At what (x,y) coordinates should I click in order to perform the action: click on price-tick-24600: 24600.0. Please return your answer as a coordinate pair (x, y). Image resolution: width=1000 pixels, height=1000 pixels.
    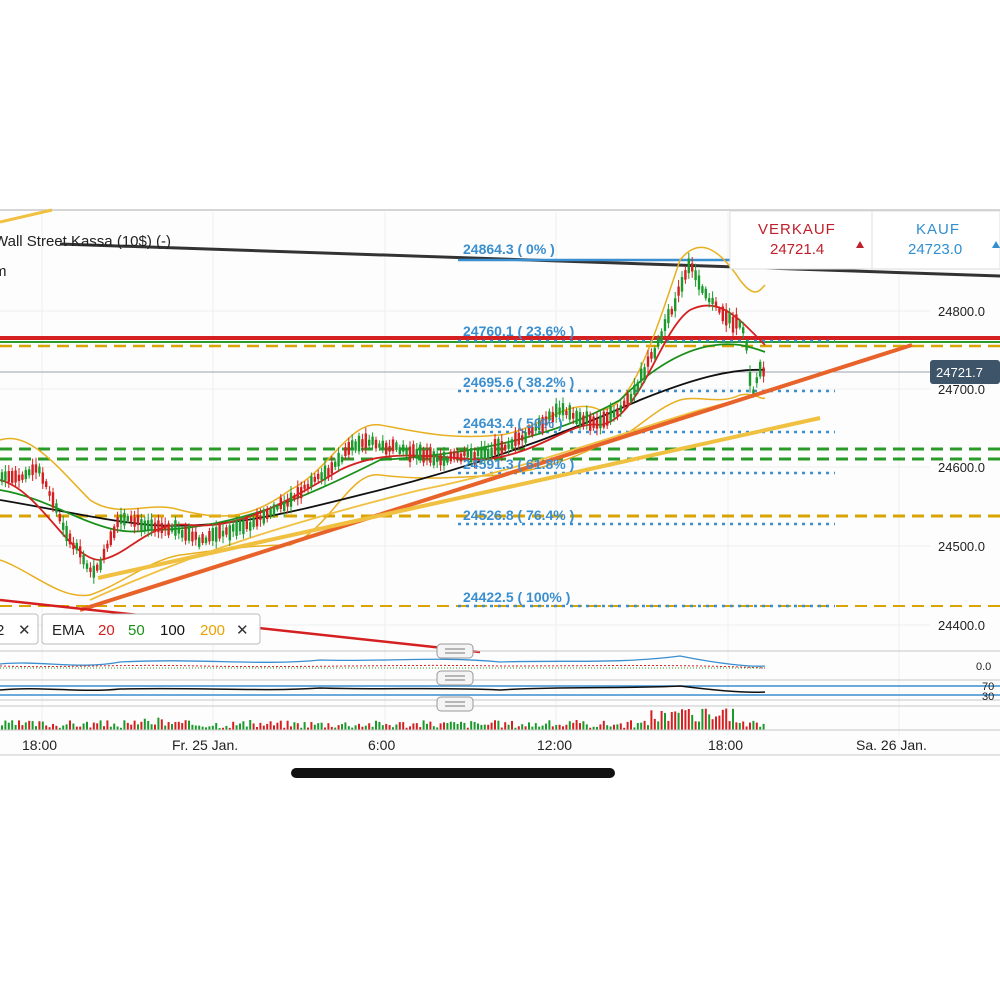
    Looking at the image, I should click on (961, 467).